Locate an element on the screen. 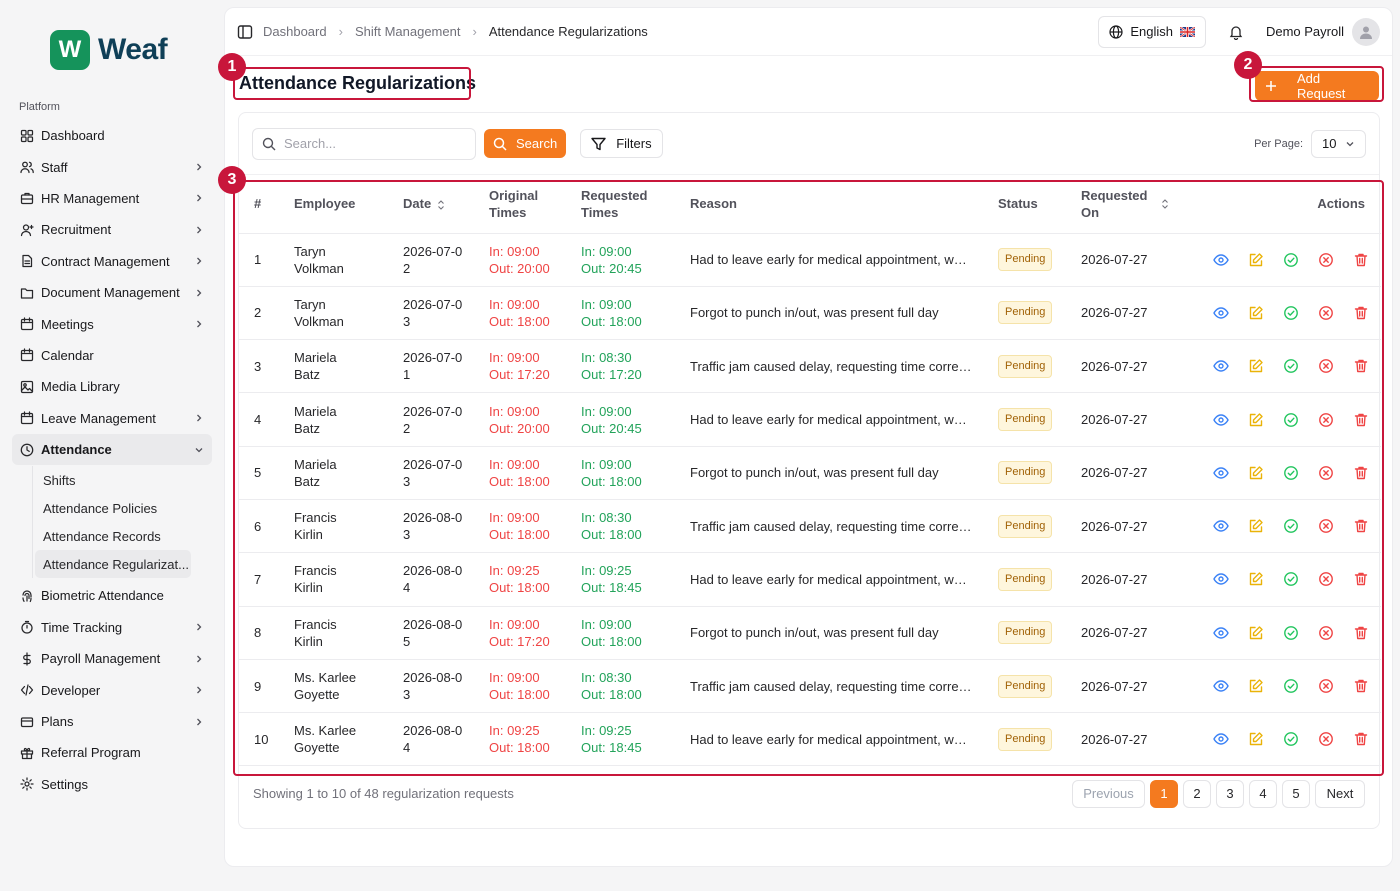  sidebar-item-document-management: Document Management is located at coordinates (112, 292).